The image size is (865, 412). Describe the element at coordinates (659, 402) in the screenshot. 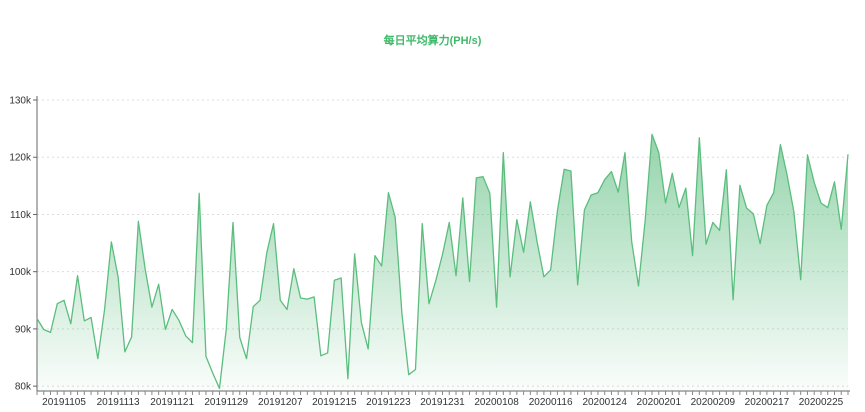

I see `x-tick-label: 20200201` at that location.